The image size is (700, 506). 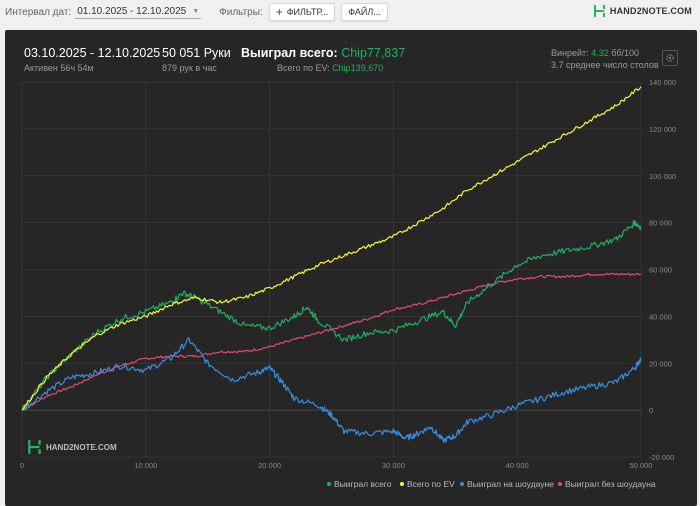 I want to click on winrate-value: 4.32, so click(x=600, y=53).